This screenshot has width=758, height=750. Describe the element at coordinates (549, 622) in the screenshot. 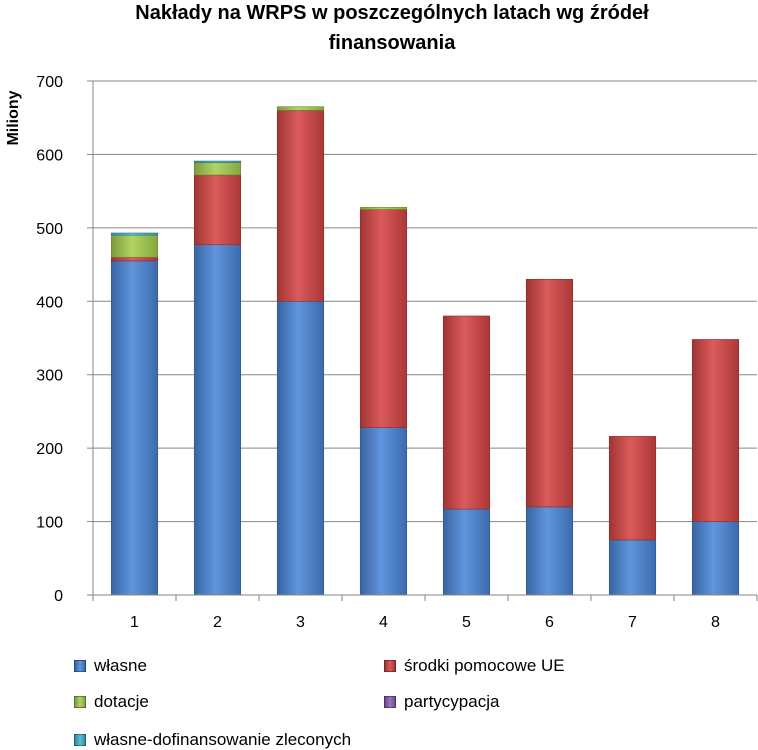

I see `x-tick-label: 6` at that location.